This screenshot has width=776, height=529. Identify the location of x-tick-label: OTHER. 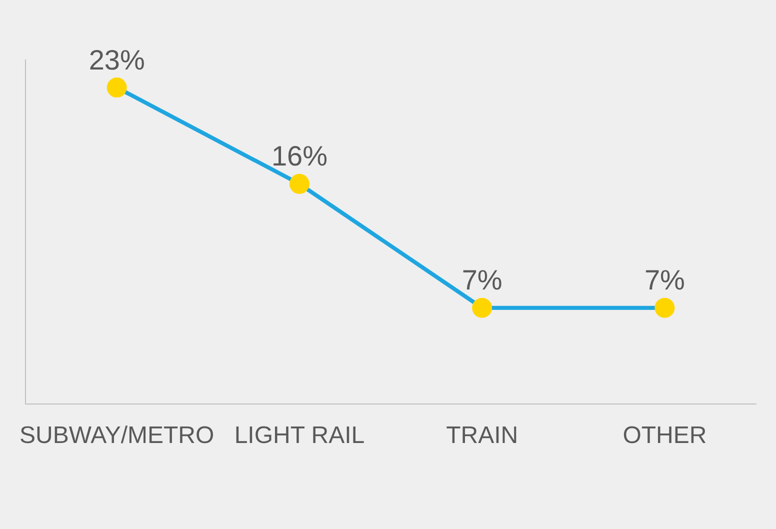
(664, 436).